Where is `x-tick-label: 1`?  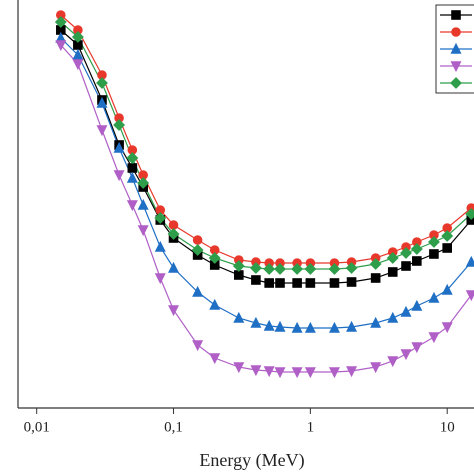
x-tick-label: 1 is located at coordinates (311, 427).